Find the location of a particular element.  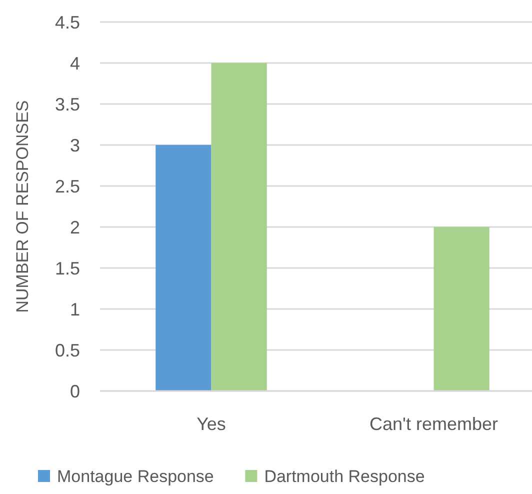

y-tick-label: 2.5 is located at coordinates (67, 186).